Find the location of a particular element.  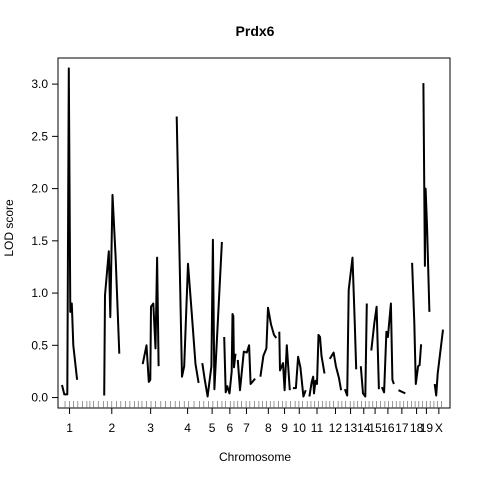

x-tick-label: 7 is located at coordinates (246, 428).